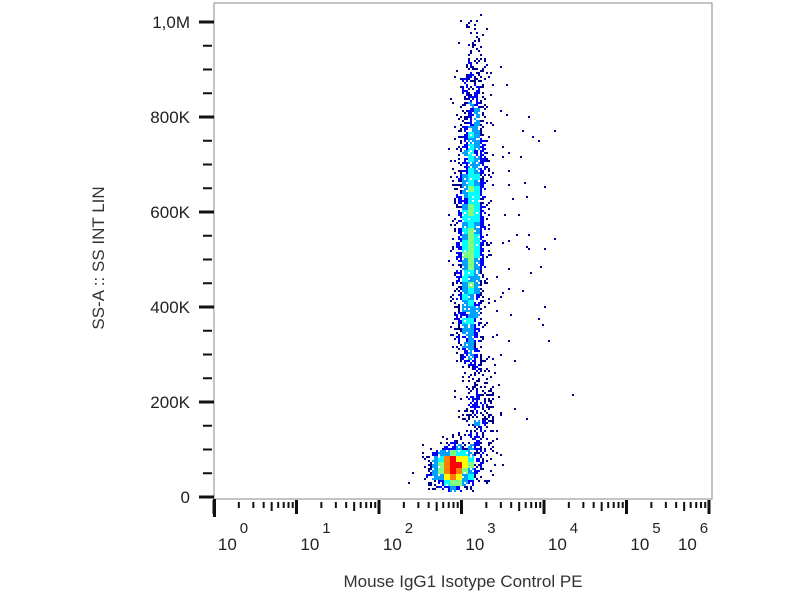 The height and width of the screenshot is (600, 800). What do you see at coordinates (366, 505) in the screenshot?
I see `x-minor-tick` at bounding box center [366, 505].